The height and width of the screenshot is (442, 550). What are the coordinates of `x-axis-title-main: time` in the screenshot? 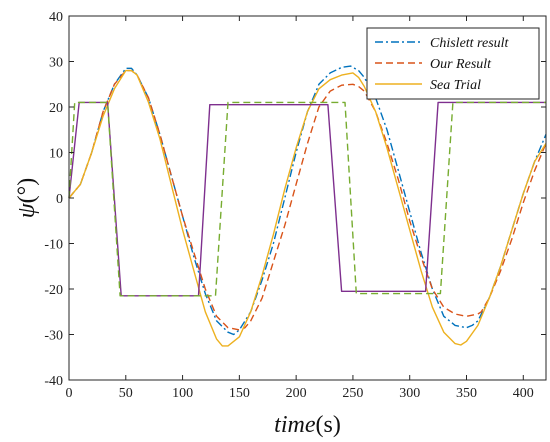 It's located at (295, 425).